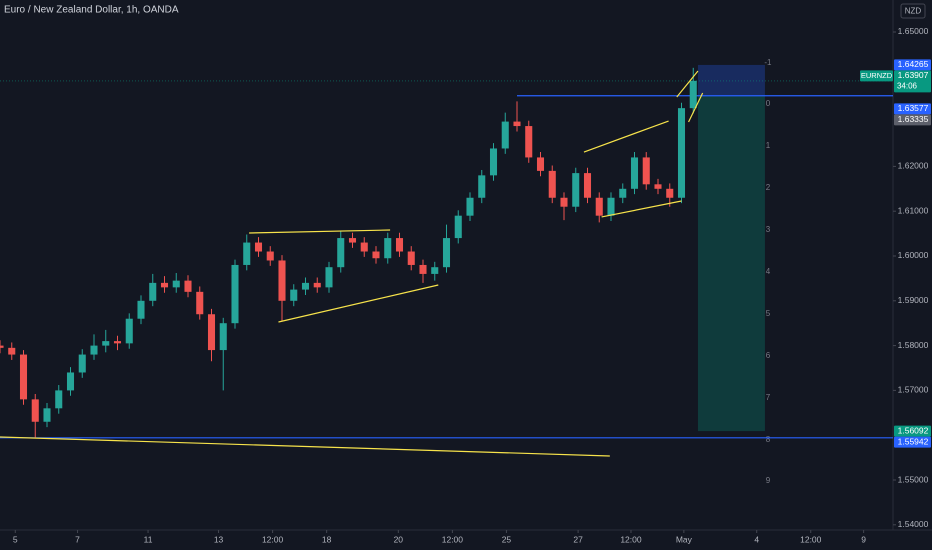 This screenshot has width=932, height=550. Describe the element at coordinates (913, 31) in the screenshot. I see `y-tick-label: 1.65000` at that location.